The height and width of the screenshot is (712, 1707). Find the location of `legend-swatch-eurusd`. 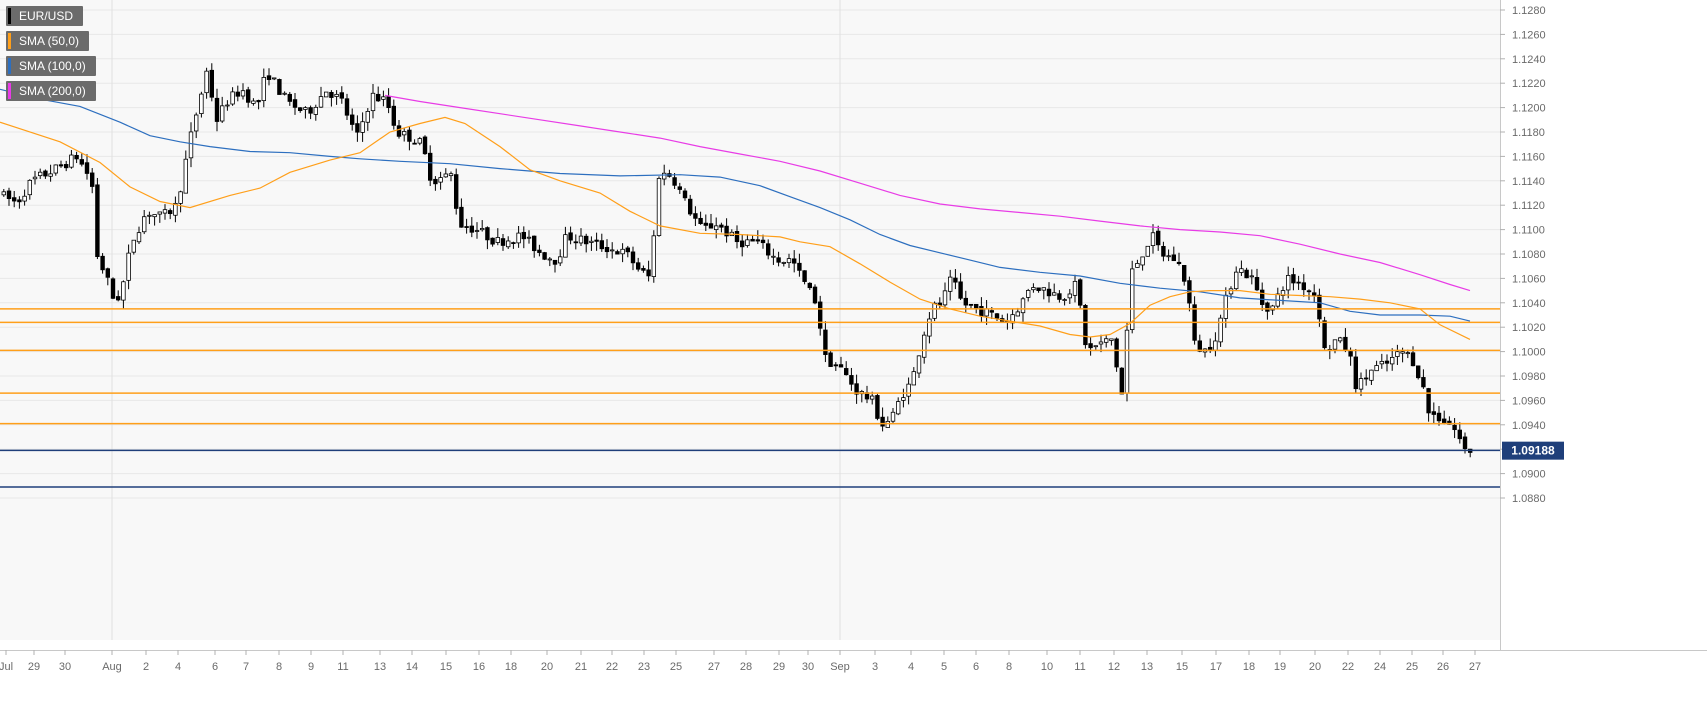

legend-swatch-eurusd is located at coordinates (9, 16).